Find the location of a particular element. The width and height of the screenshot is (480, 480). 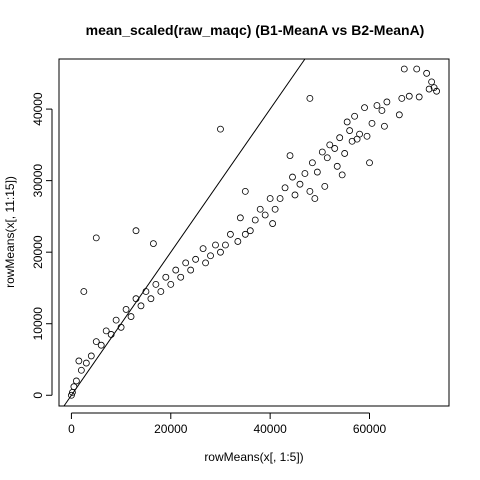

y-tick-label: 30000 is located at coordinates (38, 181).